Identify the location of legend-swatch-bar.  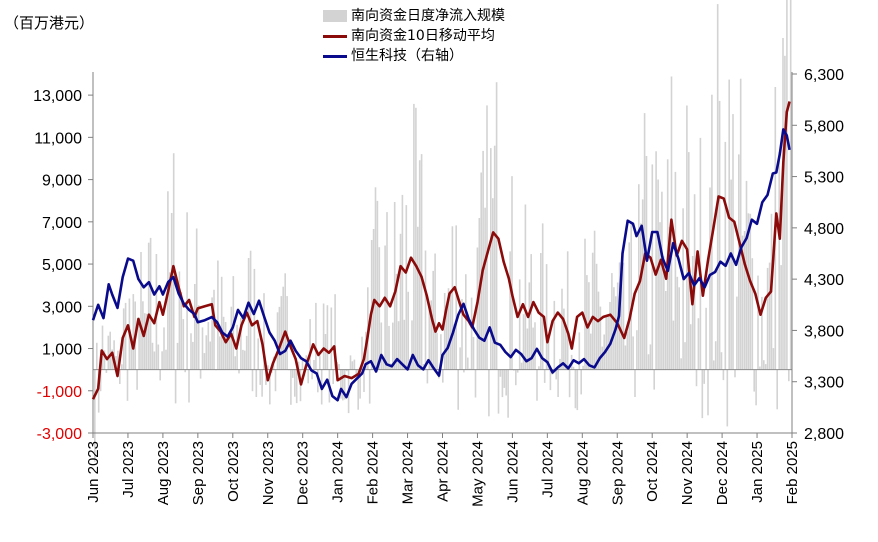
(335, 16).